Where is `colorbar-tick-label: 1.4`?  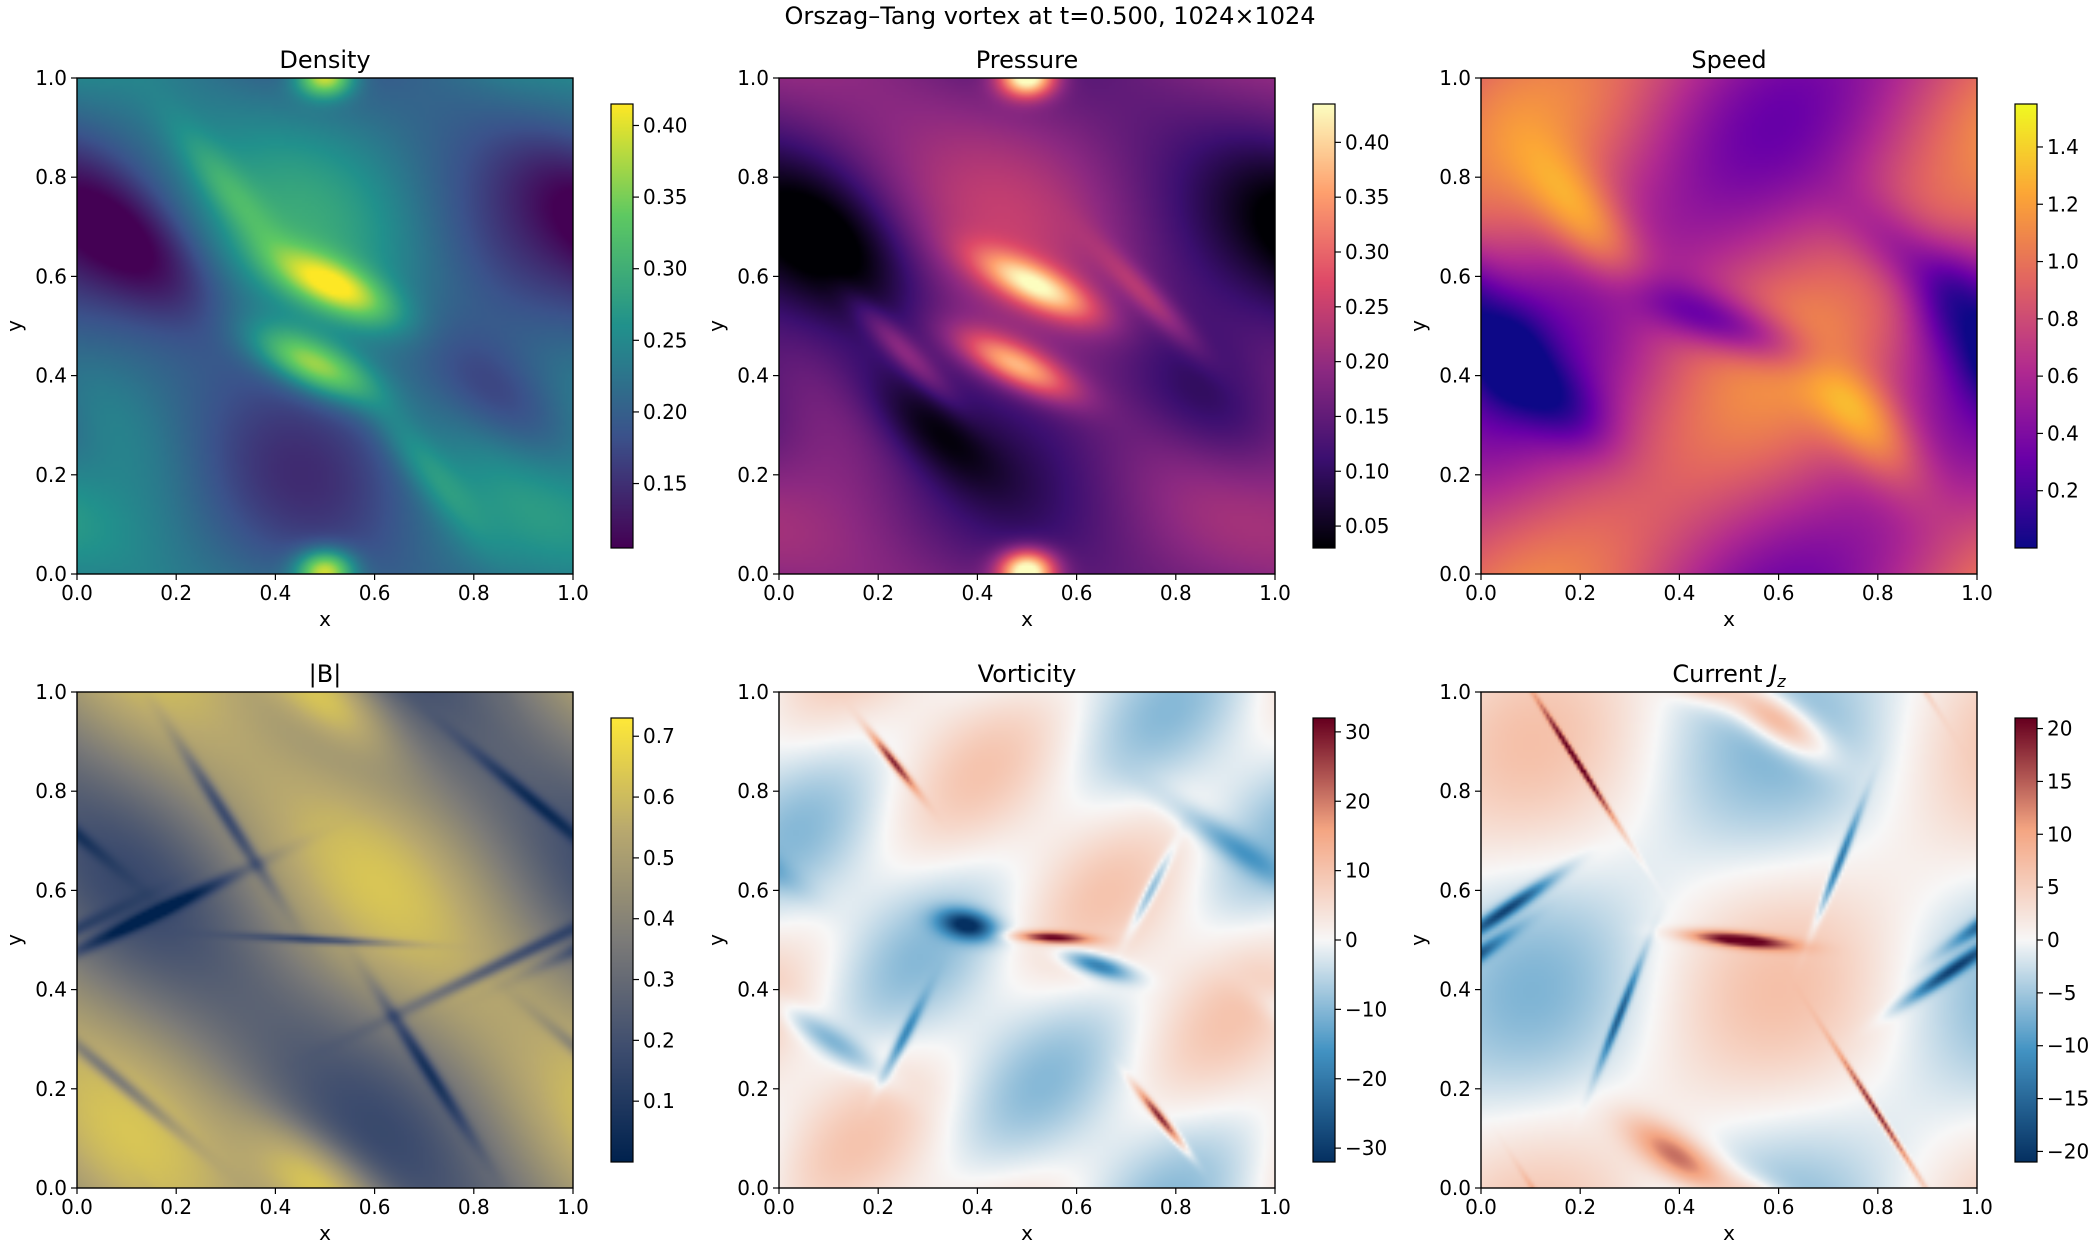
colorbar-tick-label: 1.4 is located at coordinates (2063, 147).